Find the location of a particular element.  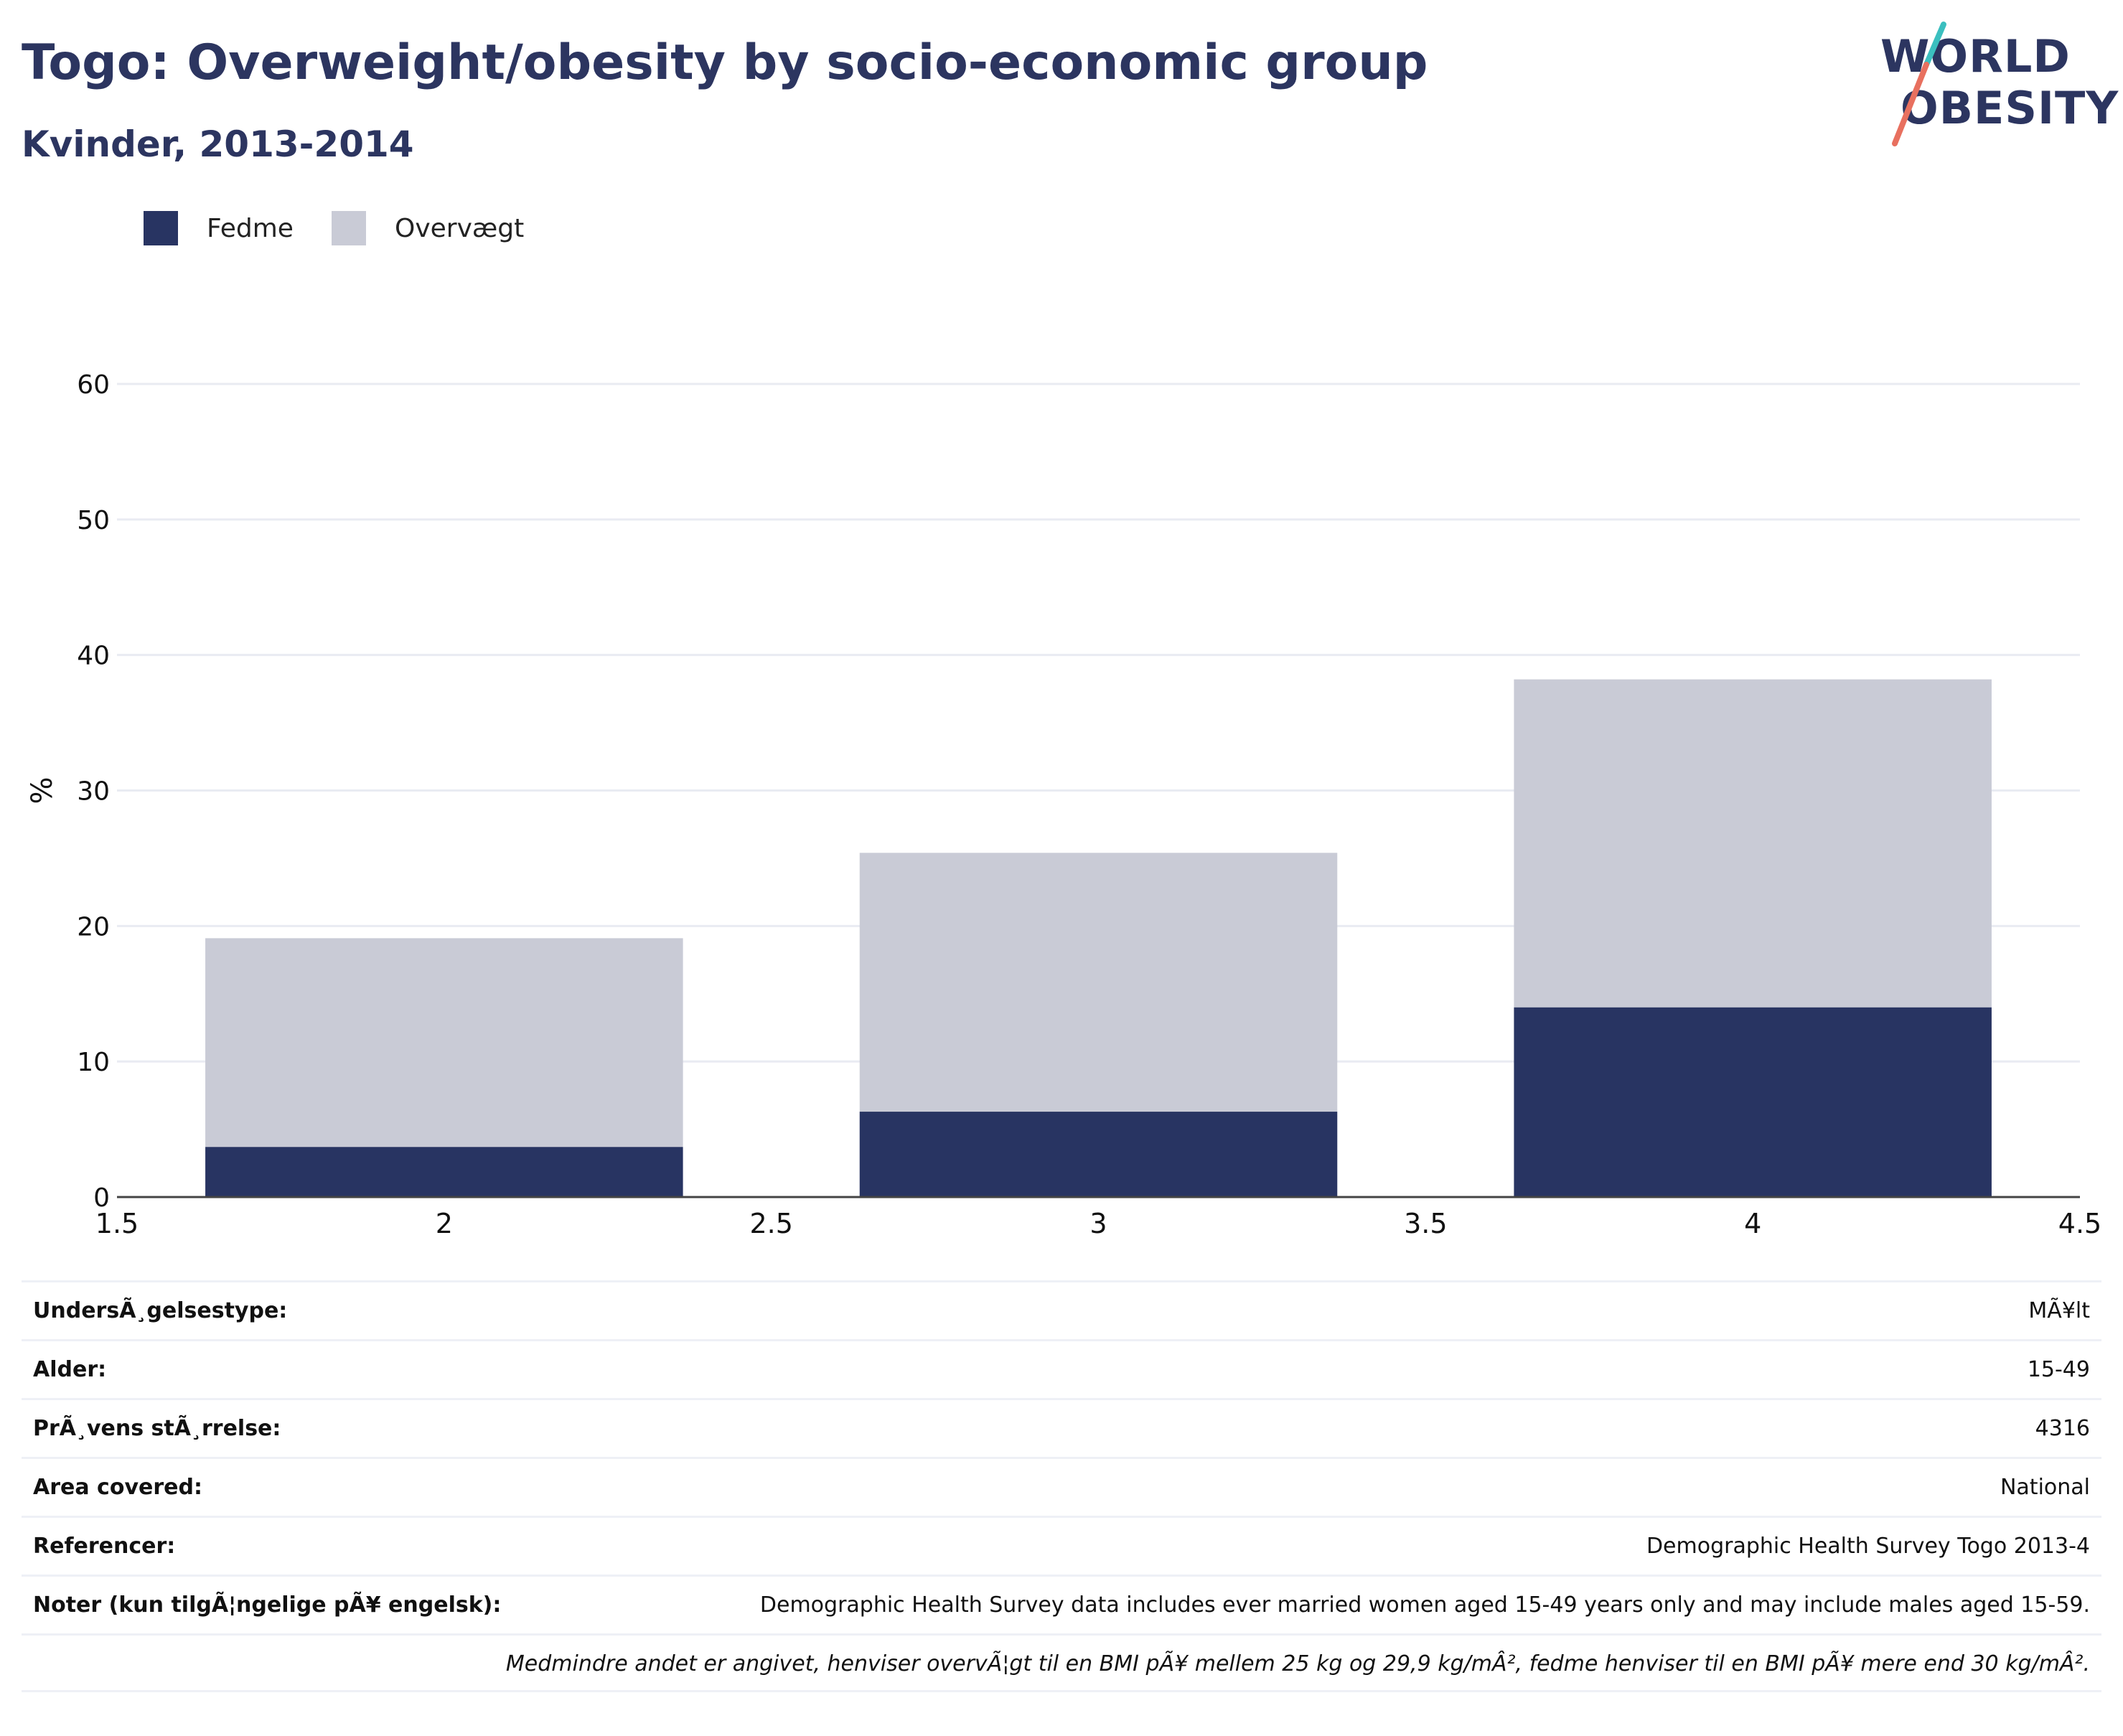

y-tick-label: 10 is located at coordinates (93, 1062).